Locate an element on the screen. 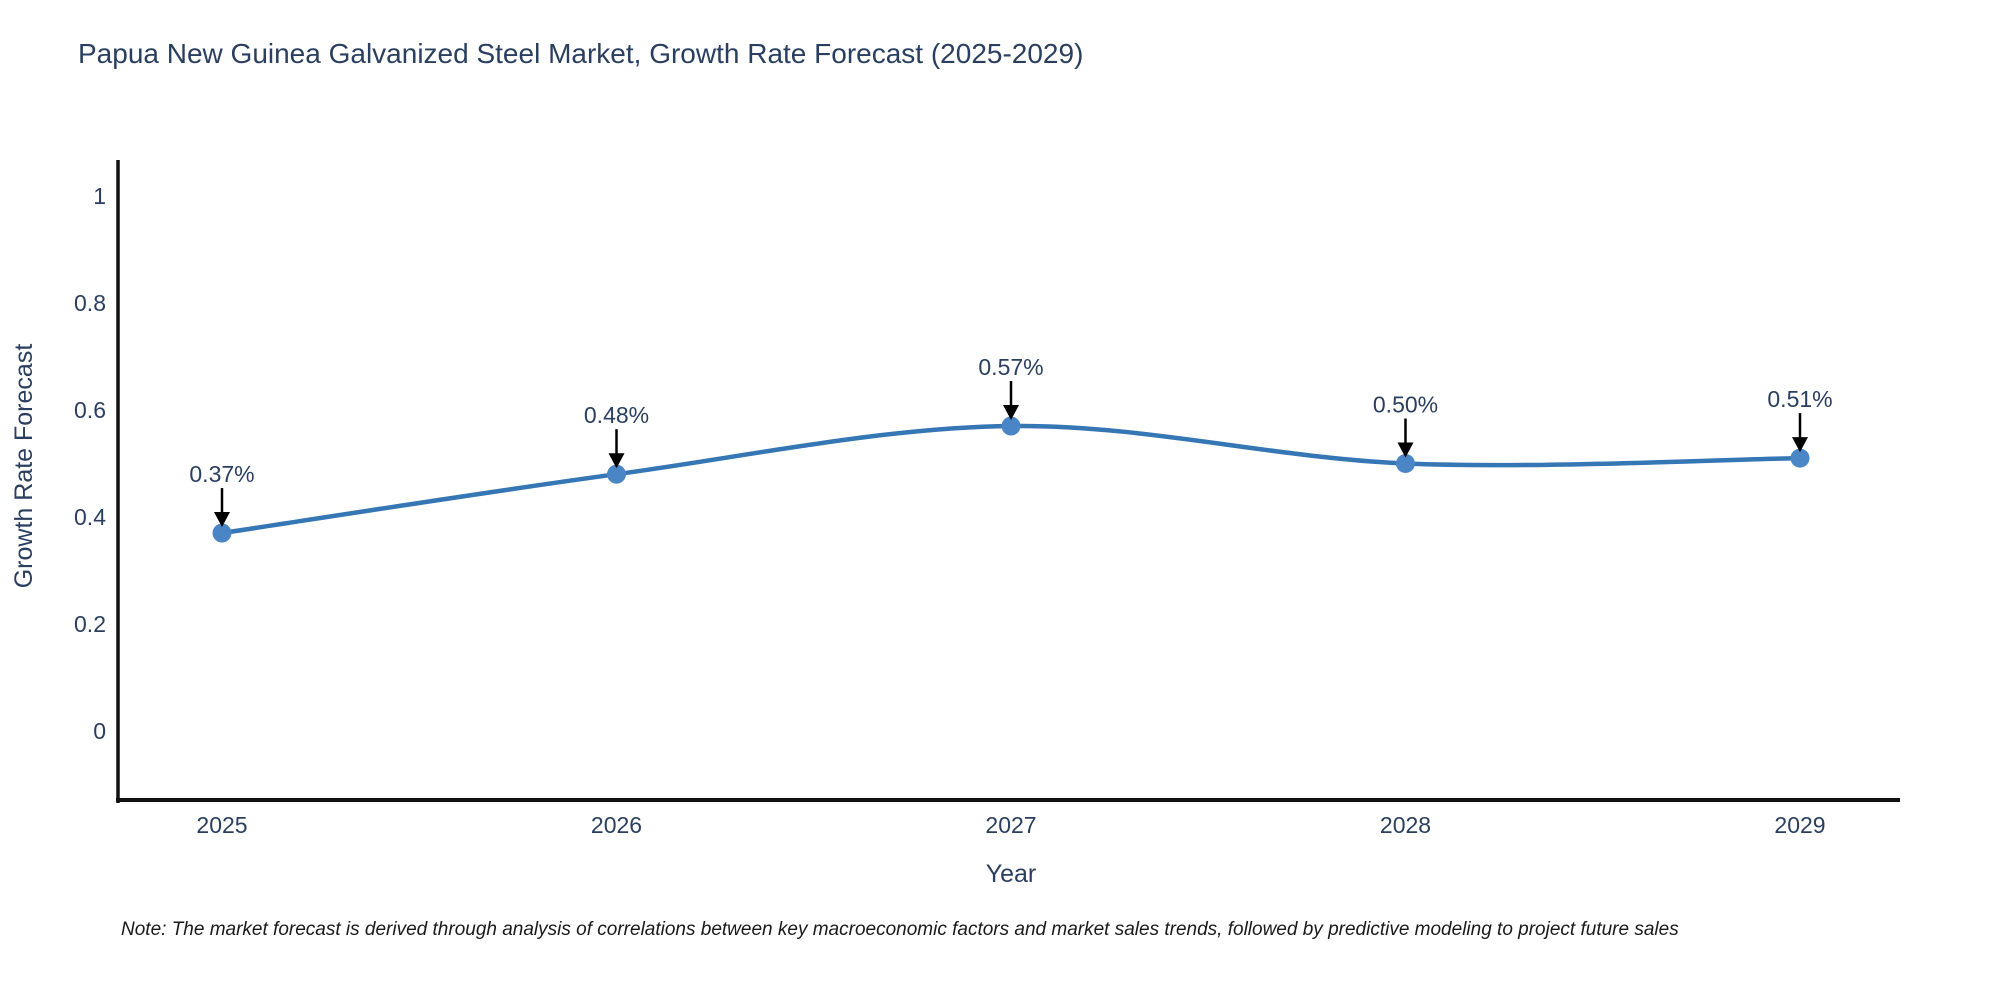  y-axis-title: Growth Rate Forecast is located at coordinates (24, 466).